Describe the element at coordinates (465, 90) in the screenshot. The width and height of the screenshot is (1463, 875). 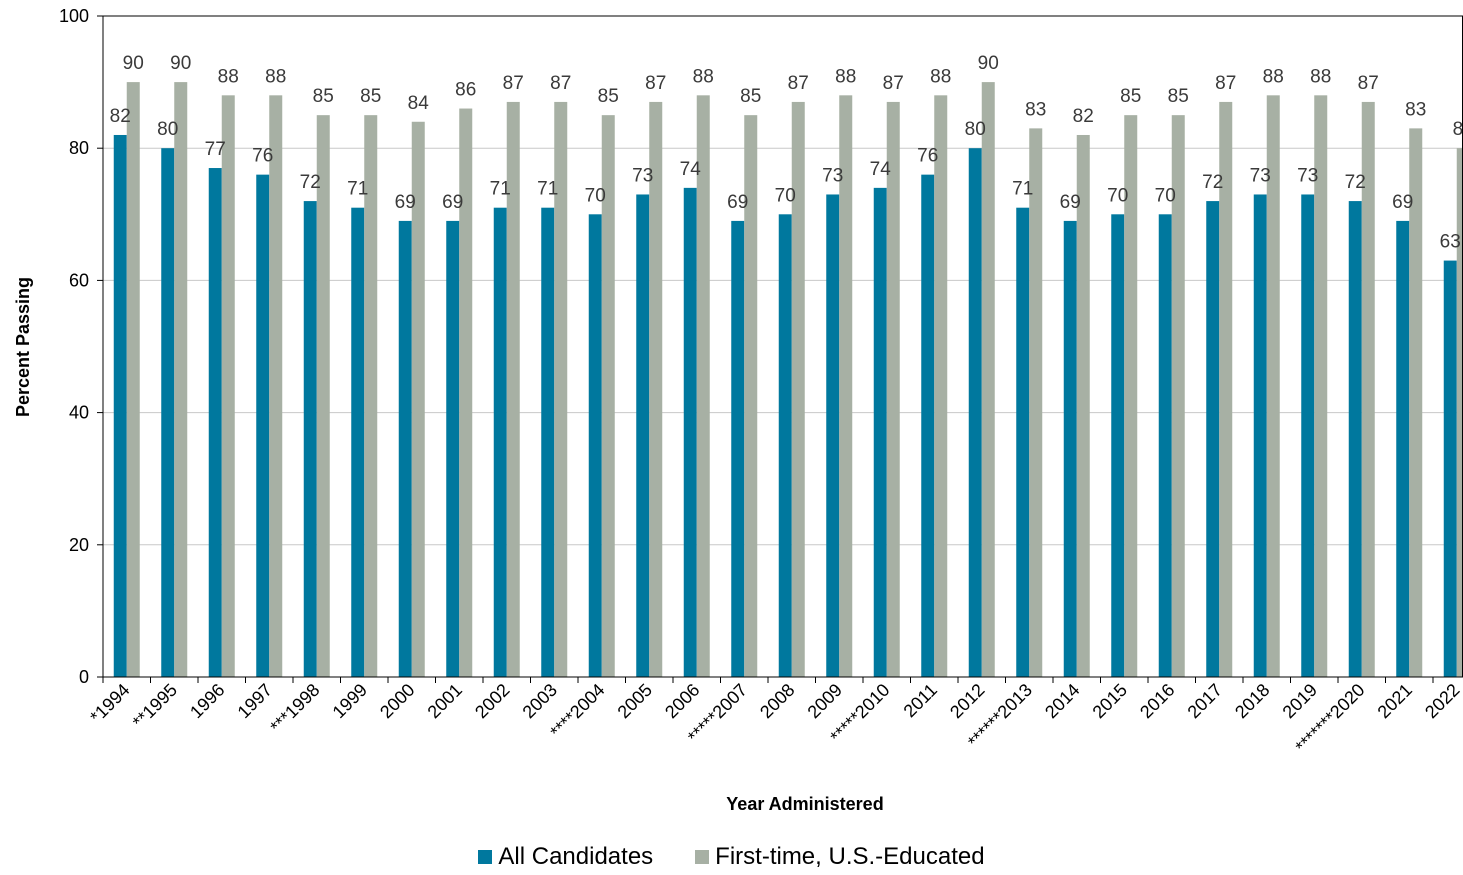
I see `data-label-first-time-us-educated: 86` at that location.